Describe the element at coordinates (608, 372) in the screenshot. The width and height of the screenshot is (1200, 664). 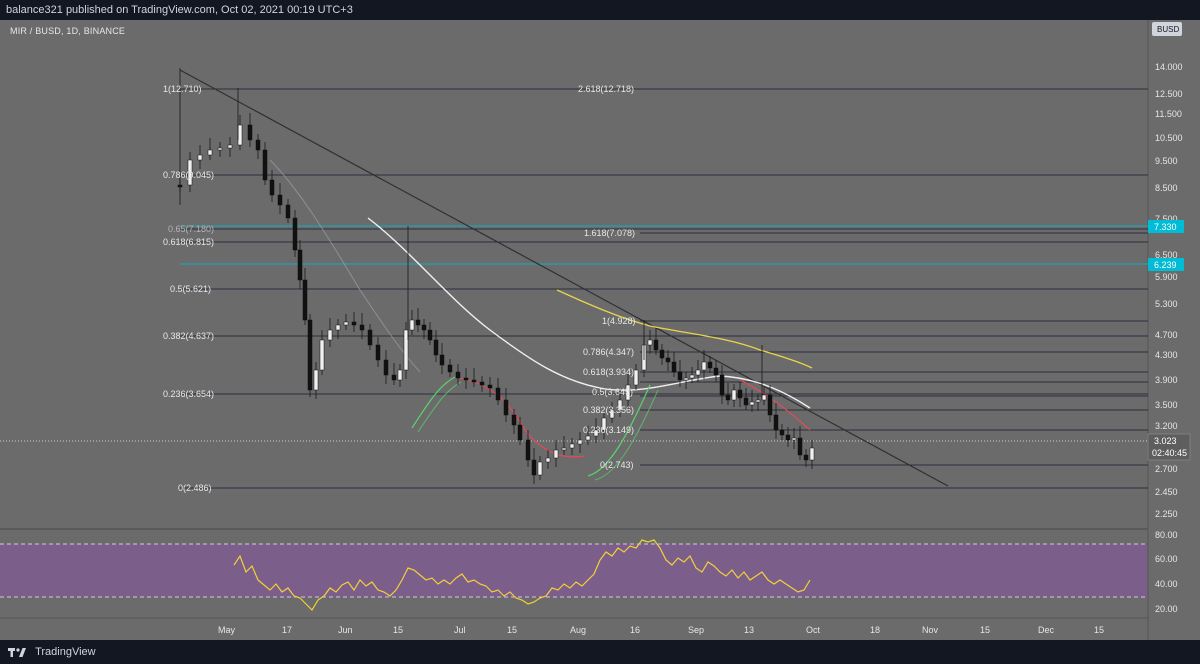
I see `fib-right-label-0618: 0.618(3.934)` at that location.